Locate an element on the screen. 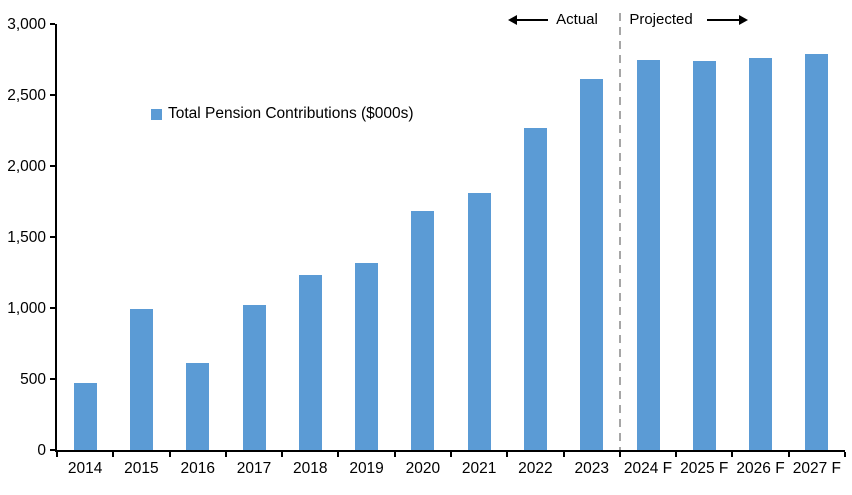 This screenshot has width=852, height=495. legend-label: Total Pension Contributions ($000s) is located at coordinates (291, 113).